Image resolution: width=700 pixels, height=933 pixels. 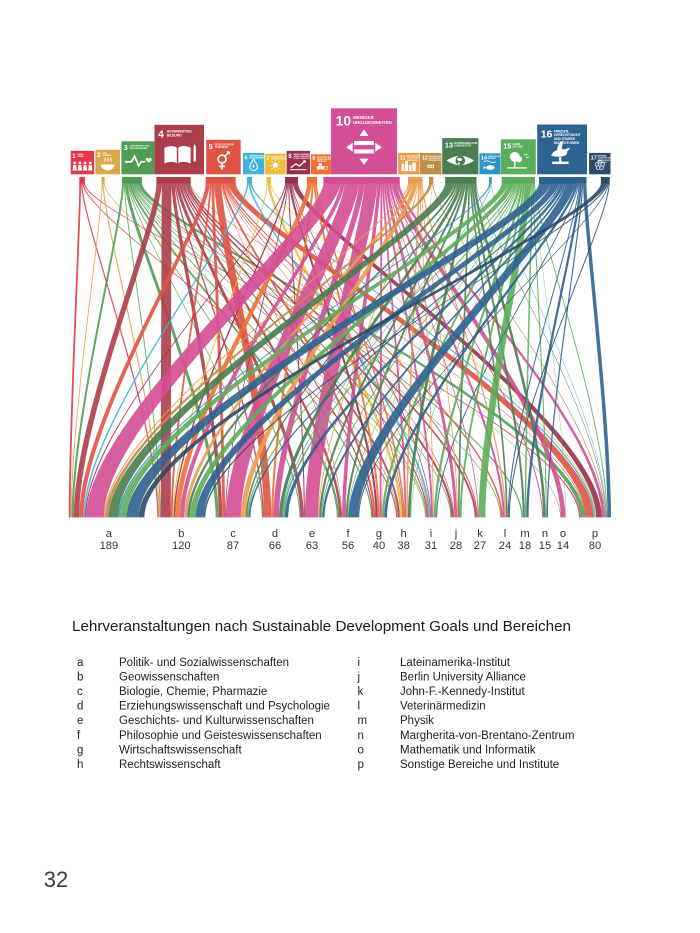 What do you see at coordinates (547, 135) in the screenshot?
I see `svg-text: 16` at bounding box center [547, 135].